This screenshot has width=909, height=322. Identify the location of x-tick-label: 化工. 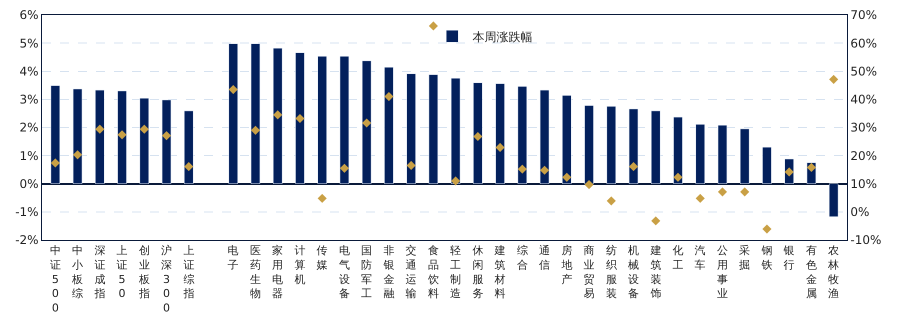
(678, 258).